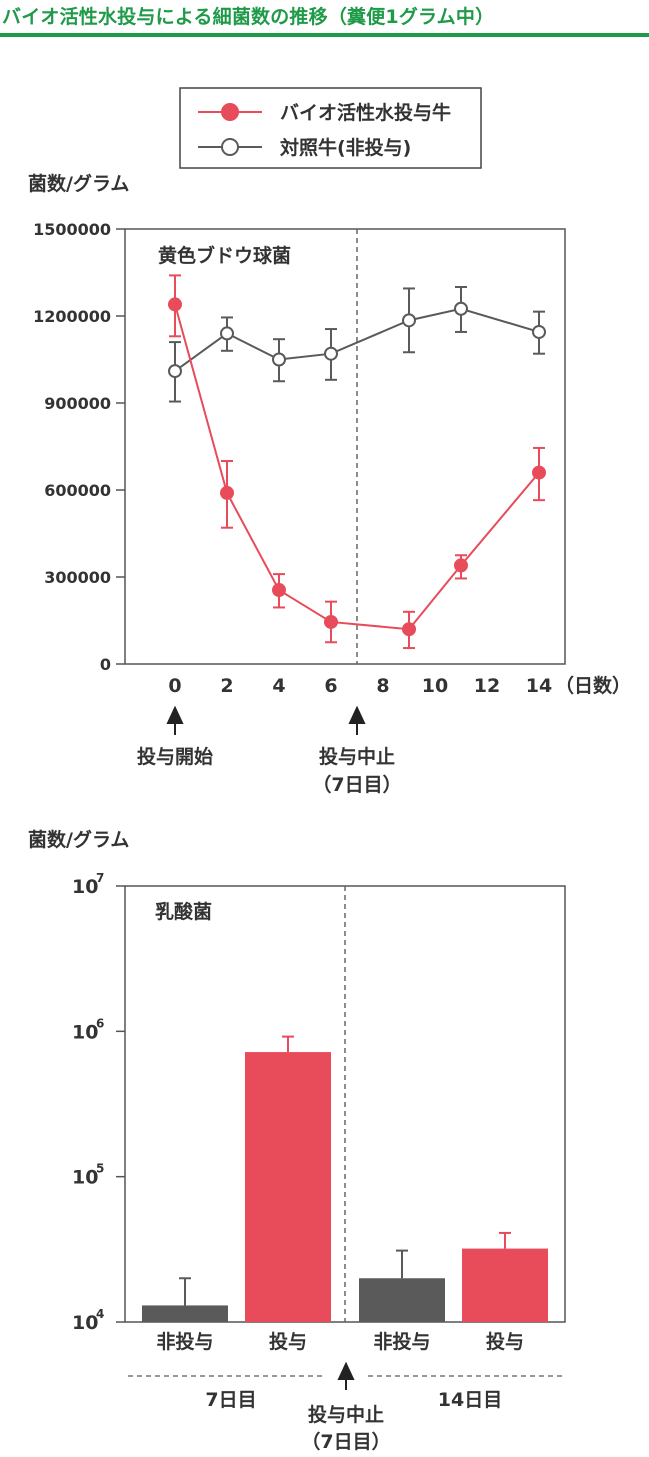 The width and height of the screenshot is (649, 1457). Describe the element at coordinates (346, 1375) in the screenshot. I see `bar-stop-arrow` at that location.